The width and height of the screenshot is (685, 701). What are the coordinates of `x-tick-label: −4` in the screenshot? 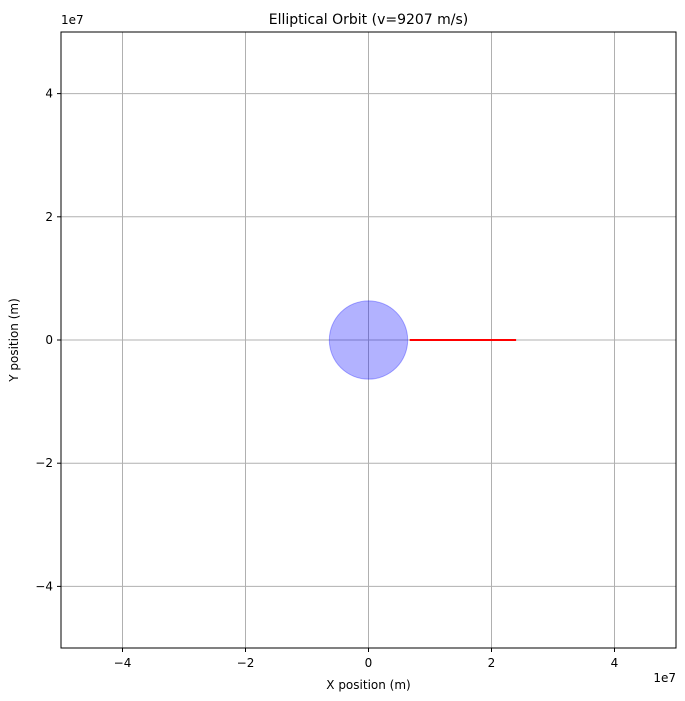 It's located at (123, 663).